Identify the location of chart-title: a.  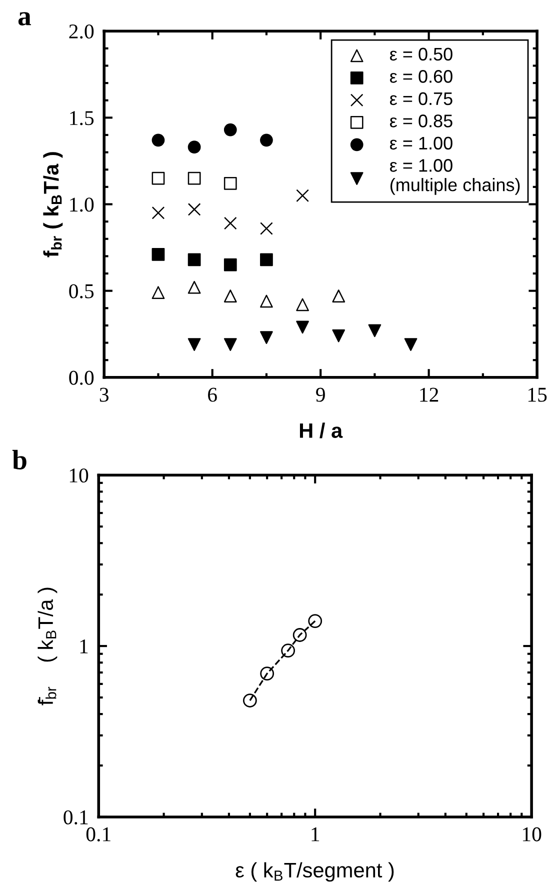
(25, 19).